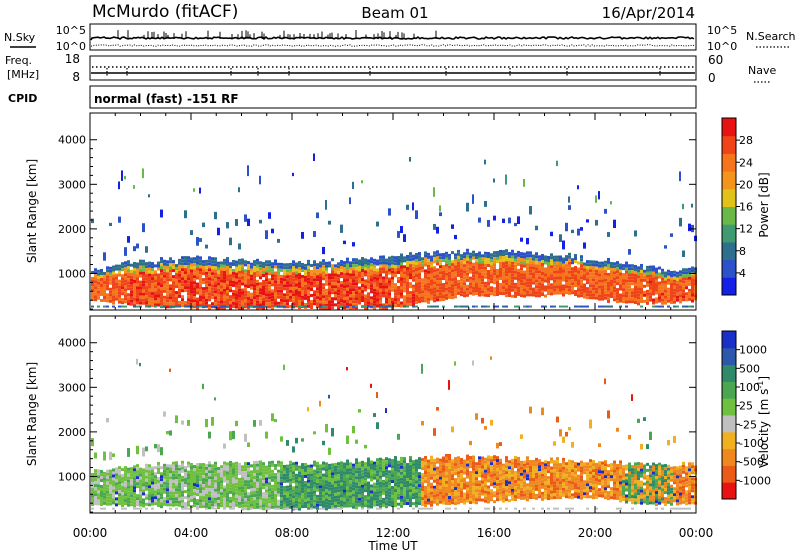 The image size is (800, 554). I want to click on date-label: 16/Apr/2014, so click(648, 13).